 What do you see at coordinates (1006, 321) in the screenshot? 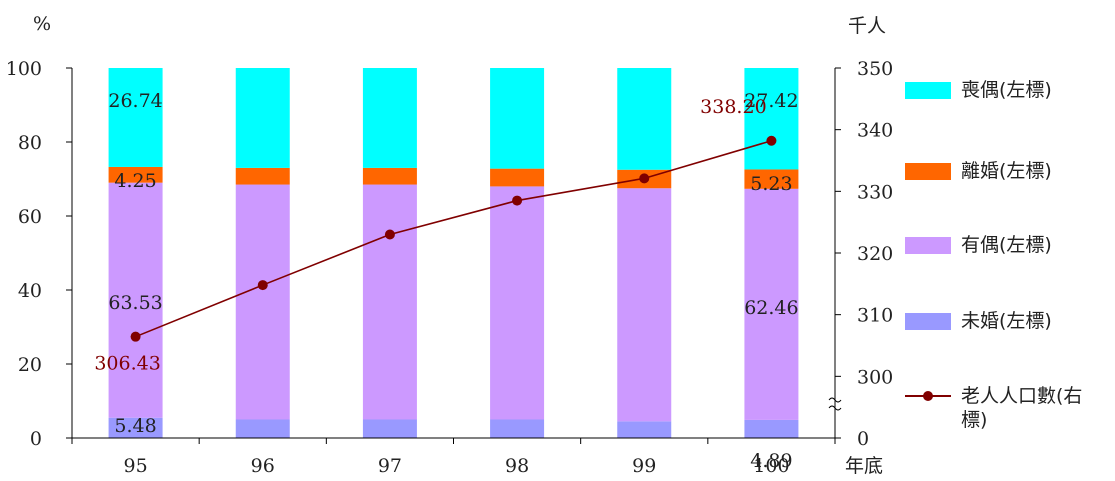
I see `legend-label-unmarried: 未婚(左標)` at bounding box center [1006, 321].